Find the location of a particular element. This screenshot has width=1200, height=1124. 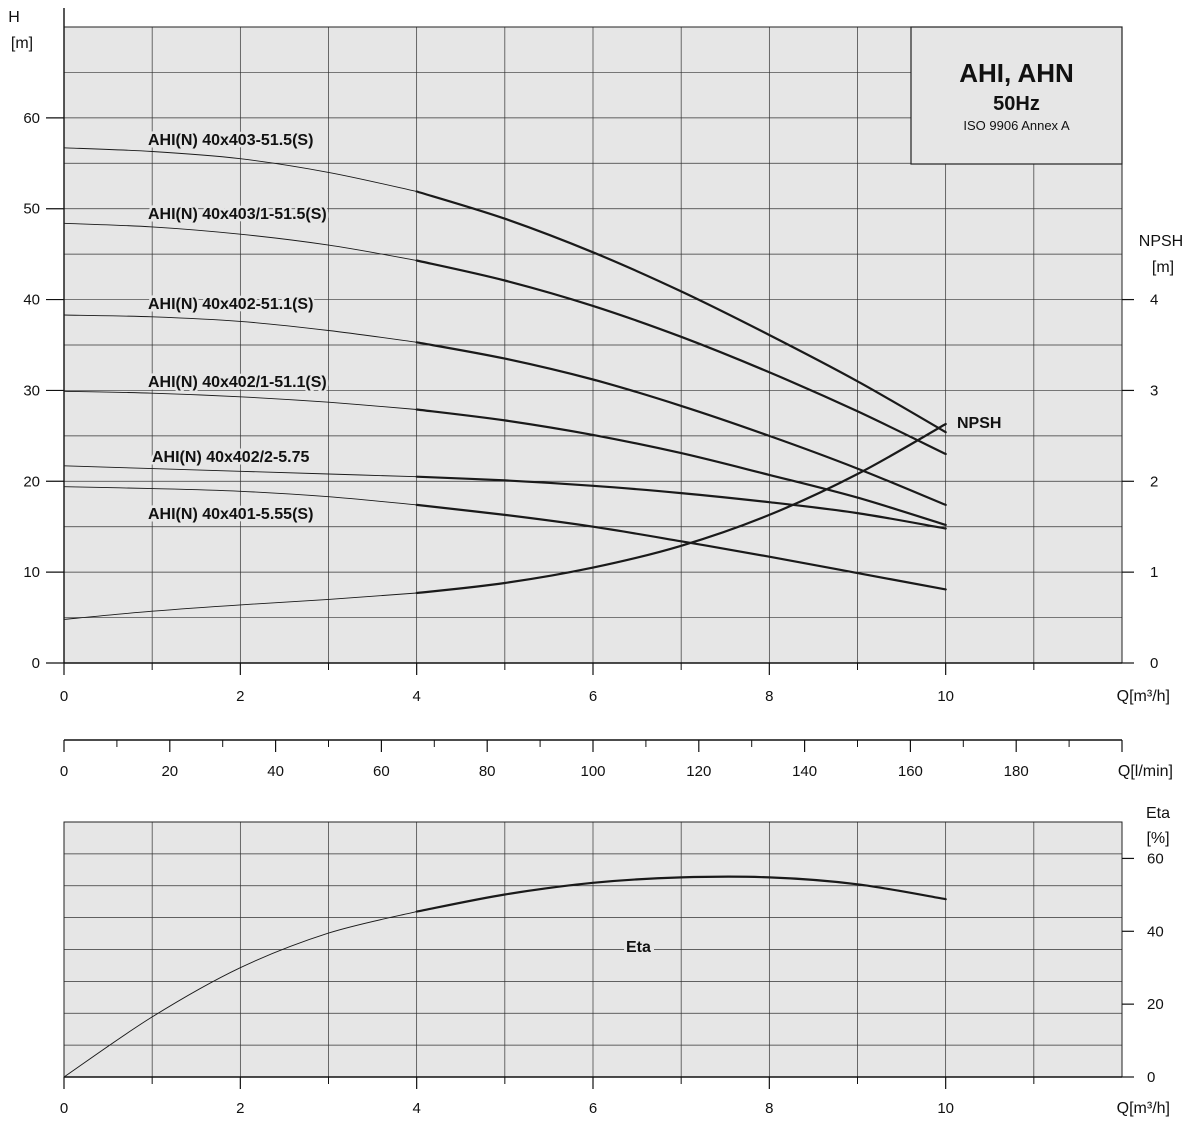

flow-tick-label: 160 is located at coordinates (910, 771).